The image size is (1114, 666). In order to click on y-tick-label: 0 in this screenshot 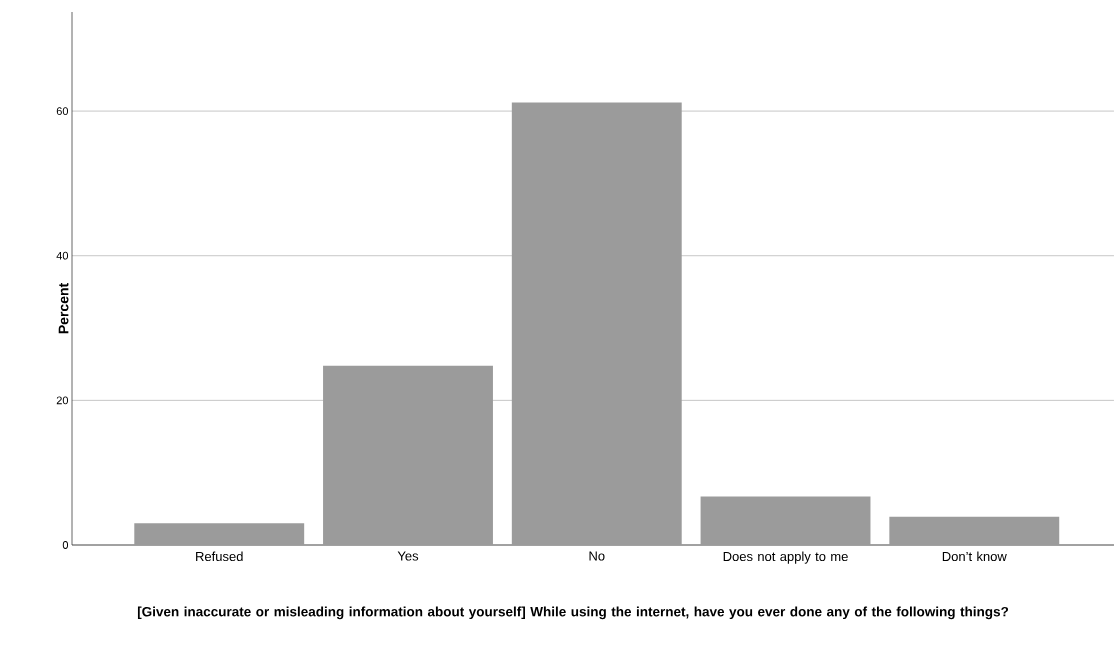, I will do `click(65, 545)`.